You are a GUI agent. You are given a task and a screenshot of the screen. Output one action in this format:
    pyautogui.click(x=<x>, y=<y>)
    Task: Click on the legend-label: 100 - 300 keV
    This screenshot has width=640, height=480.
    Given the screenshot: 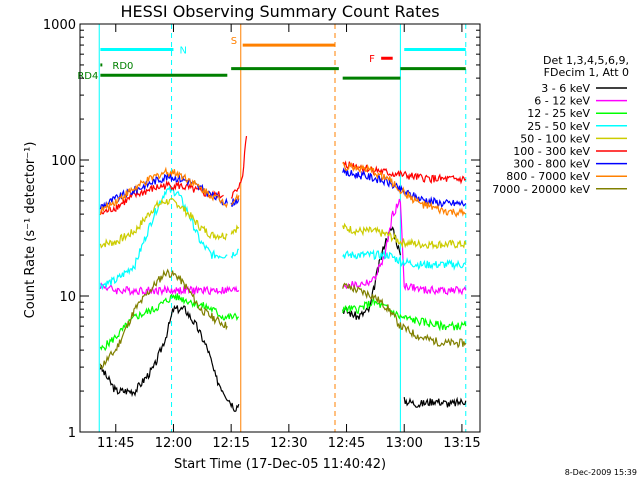 What is the action you would take?
    pyautogui.click(x=551, y=151)
    